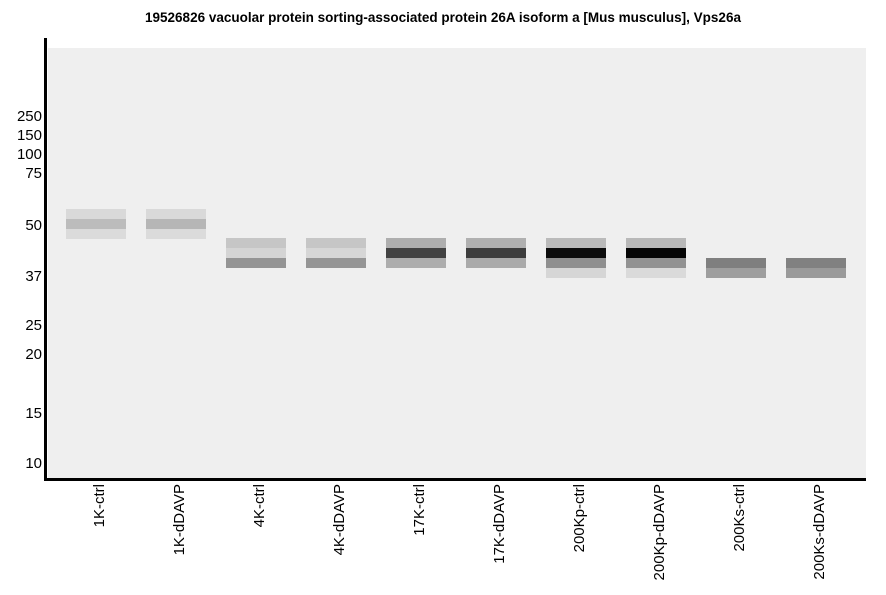 The width and height of the screenshot is (886, 595). What do you see at coordinates (33, 463) in the screenshot?
I see `y-axis-tick-label: 10` at bounding box center [33, 463].